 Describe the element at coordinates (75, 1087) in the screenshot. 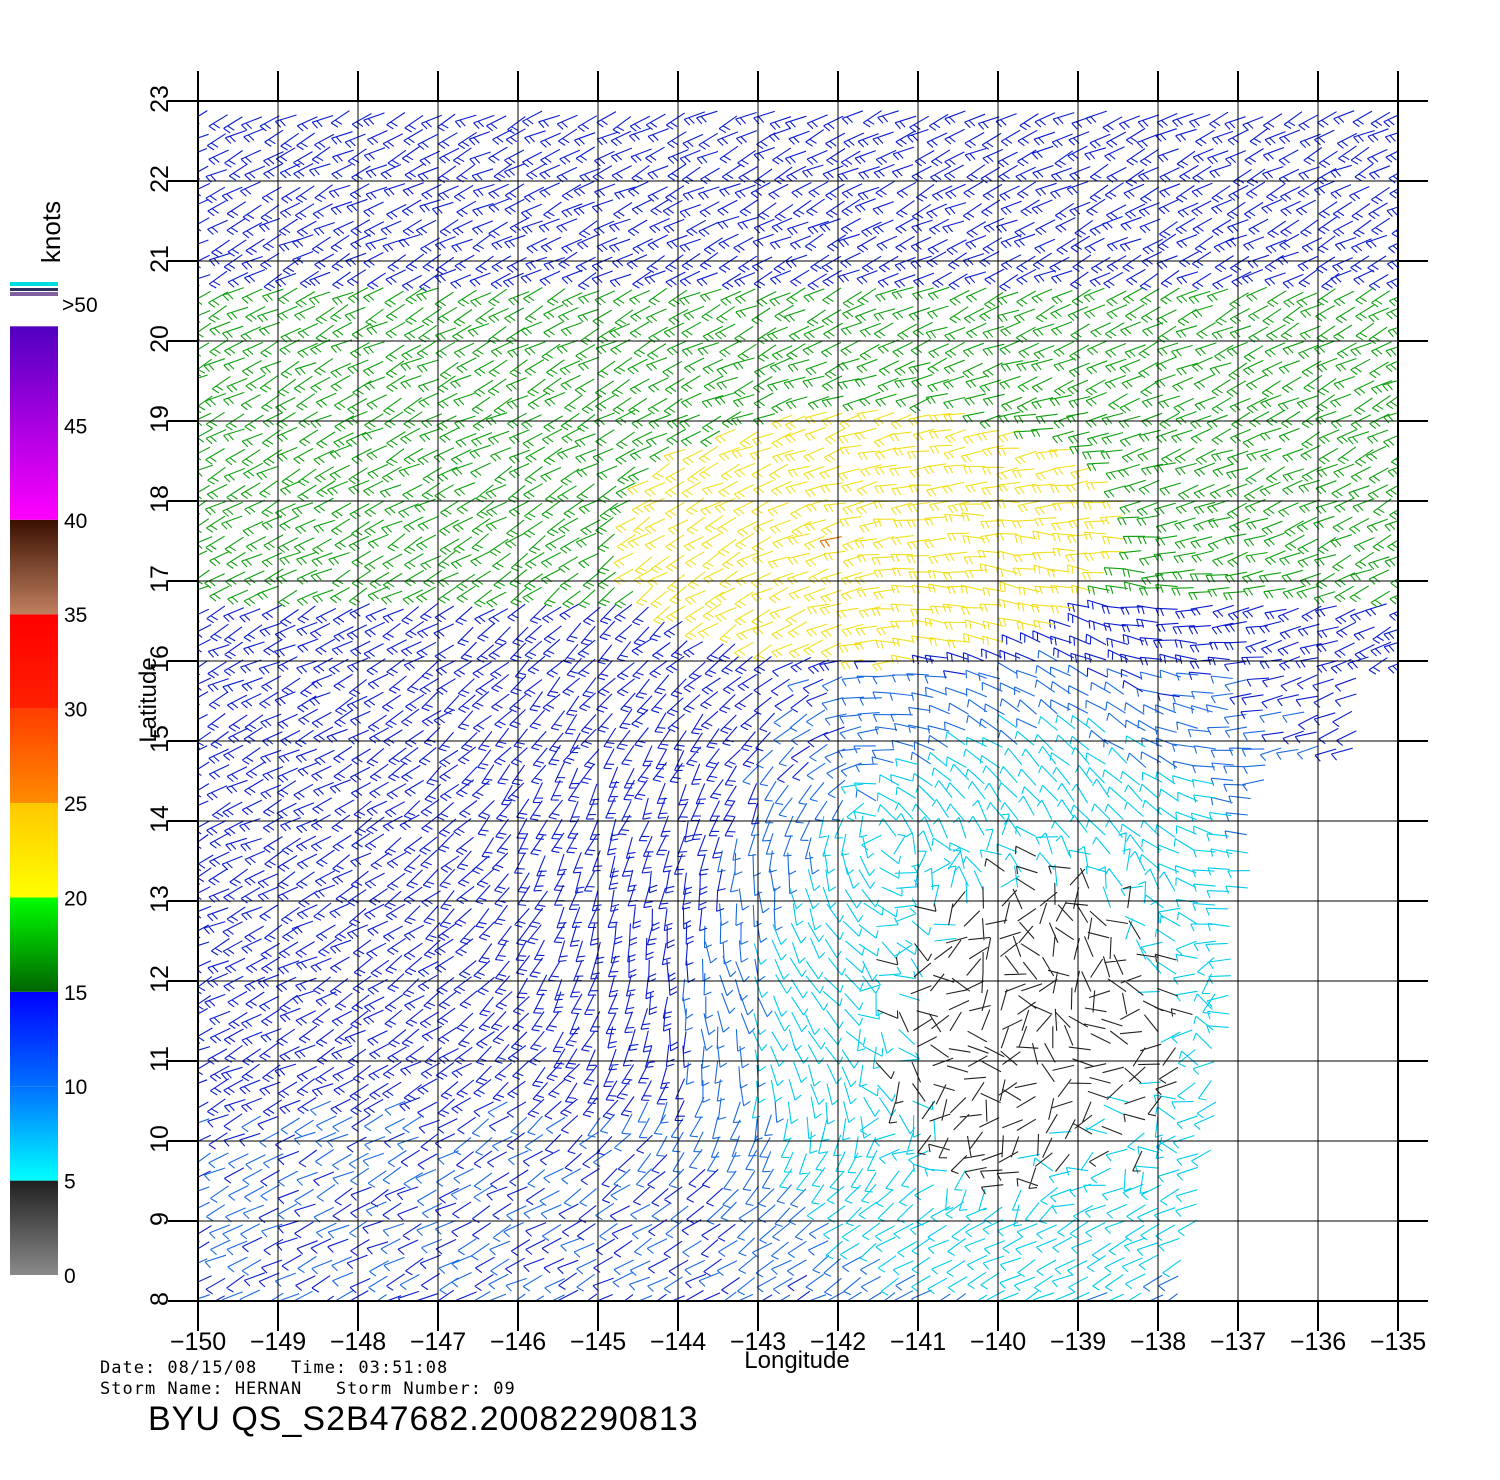

I see `colorbar-tick-label: 10` at that location.